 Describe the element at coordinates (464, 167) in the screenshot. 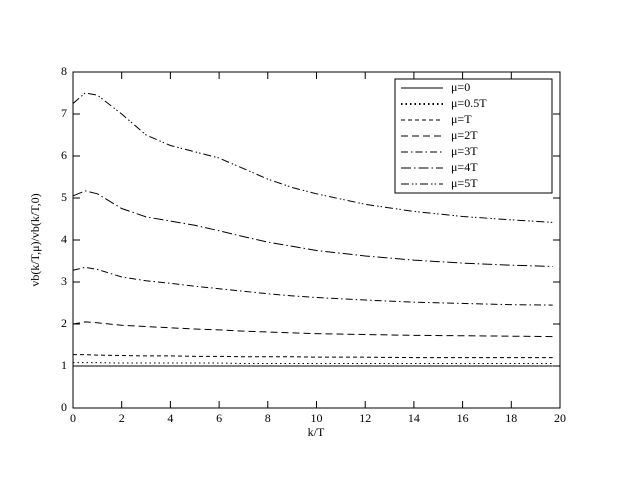

I see `legend-label: μ=4T` at that location.